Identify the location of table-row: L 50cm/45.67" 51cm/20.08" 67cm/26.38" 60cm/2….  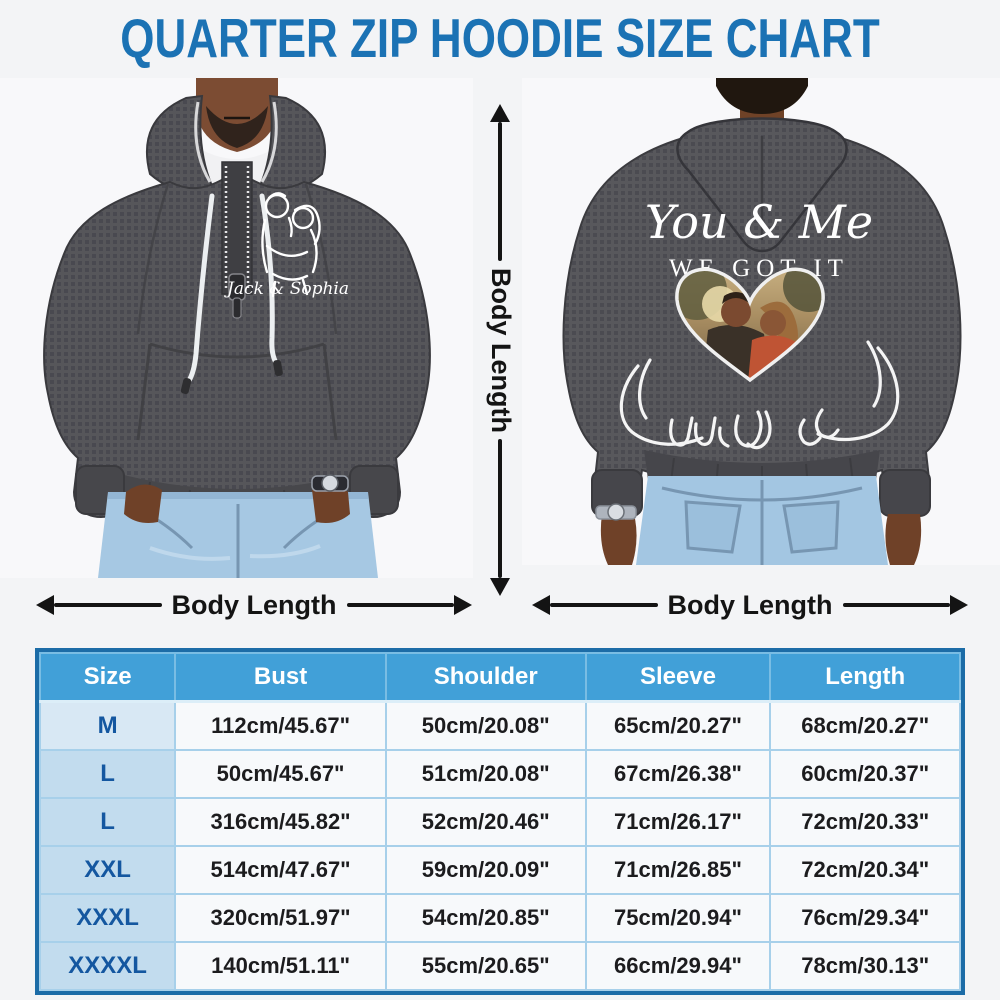
(499, 774).